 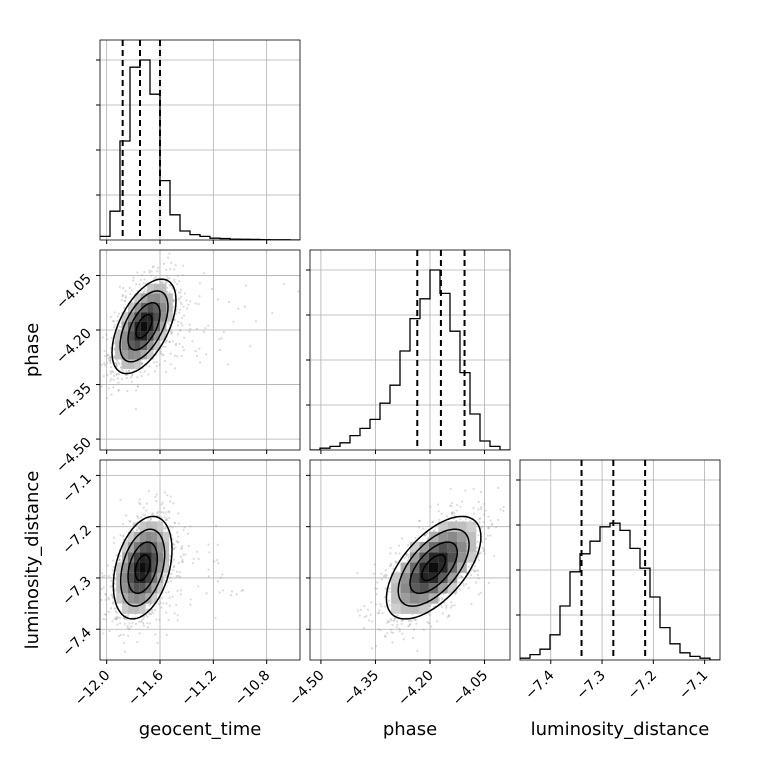 I want to click on panel-luminosity_distance-luminosity_distance: −7.4 −7.3 −7.2 −7.1, so click(x=618, y=581).